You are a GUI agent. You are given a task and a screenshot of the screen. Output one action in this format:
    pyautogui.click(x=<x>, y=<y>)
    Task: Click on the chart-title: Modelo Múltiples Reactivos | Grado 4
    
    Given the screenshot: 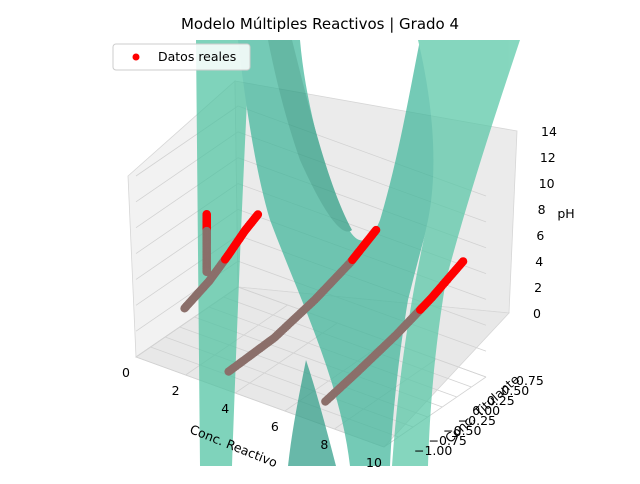 What is the action you would take?
    pyautogui.click(x=320, y=24)
    